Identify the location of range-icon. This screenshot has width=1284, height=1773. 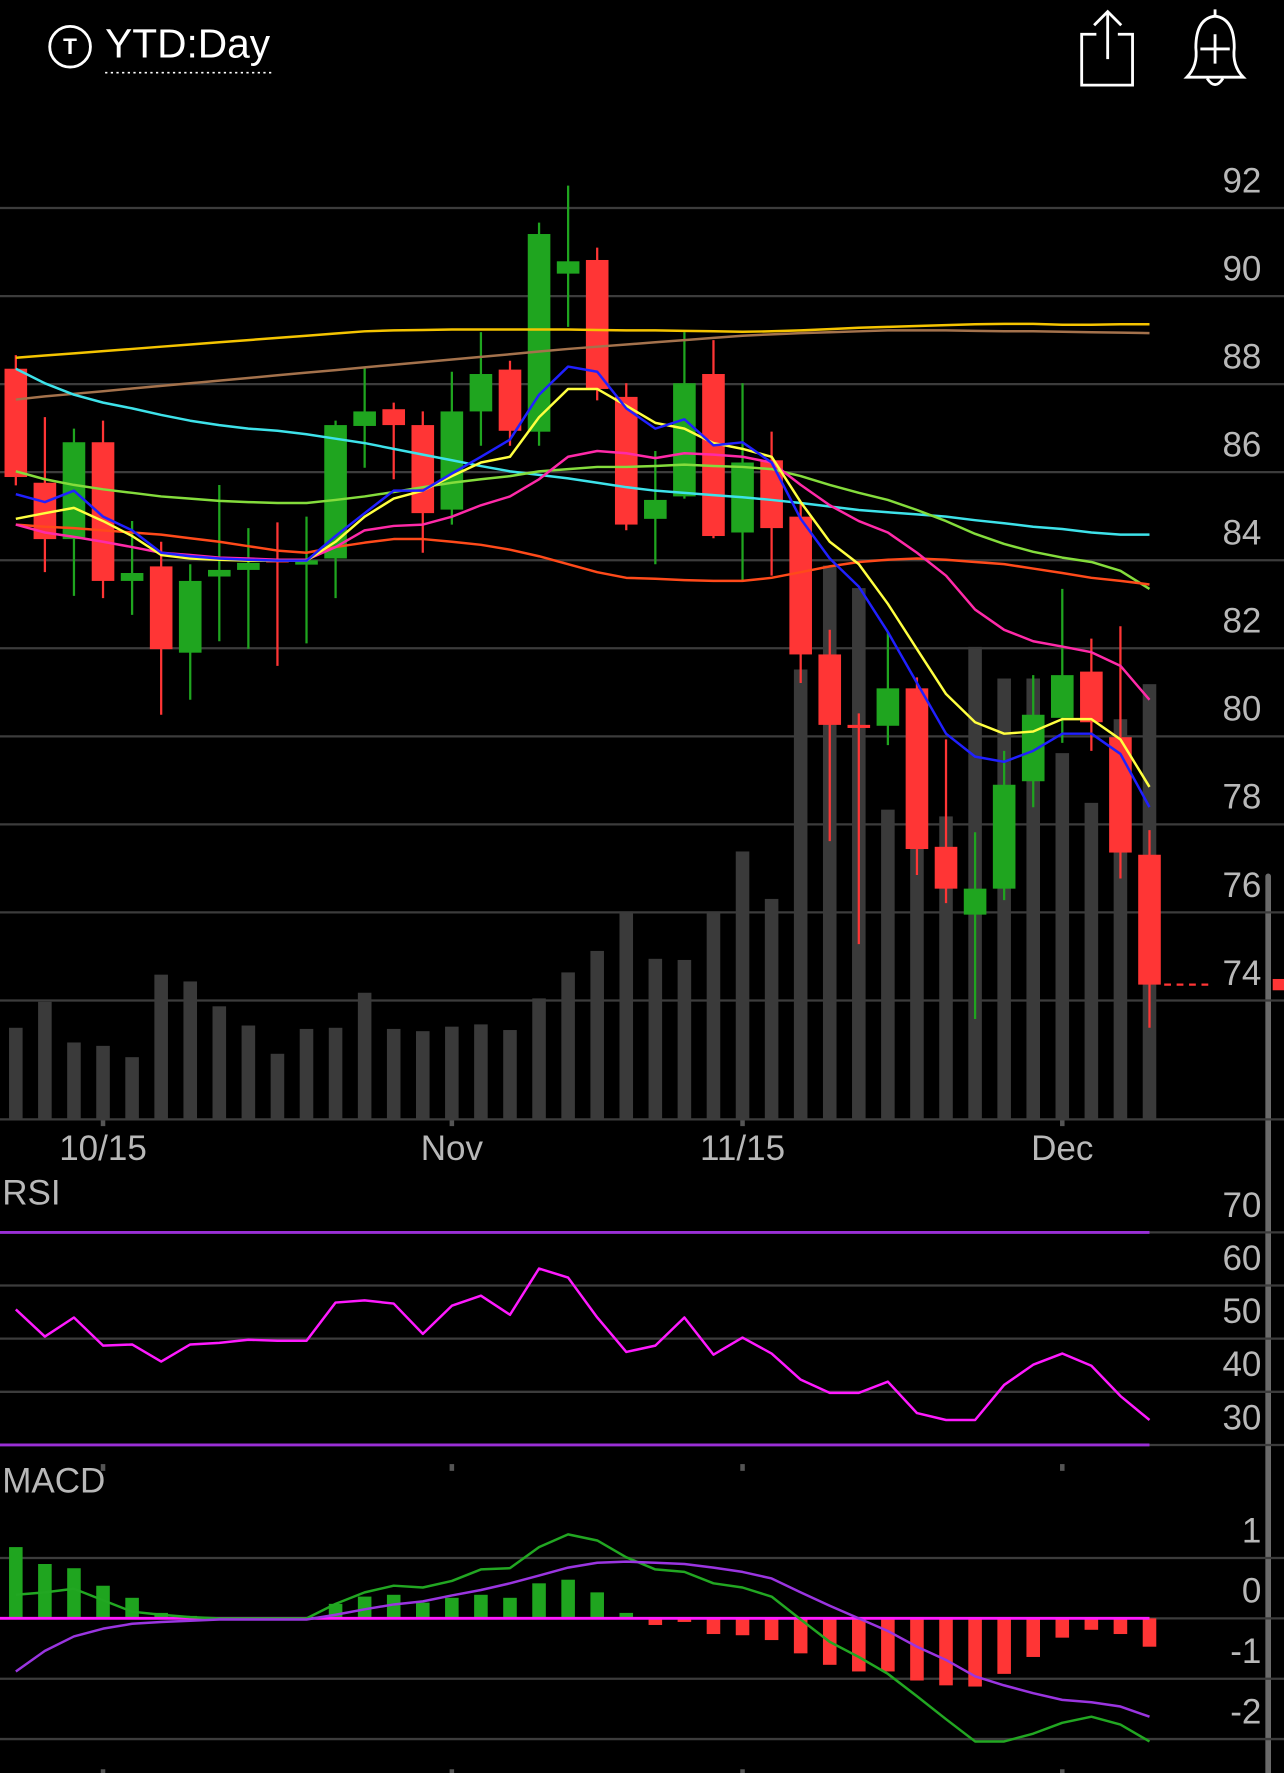
(70, 46).